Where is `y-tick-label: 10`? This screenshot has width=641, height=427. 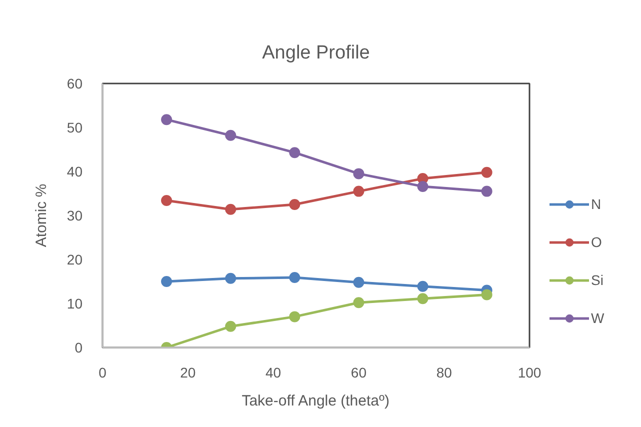 y-tick-label: 10 is located at coordinates (74, 304).